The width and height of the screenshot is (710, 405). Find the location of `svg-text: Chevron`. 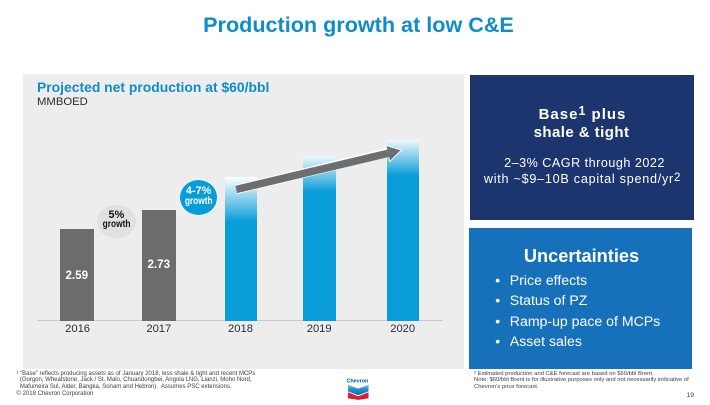

svg-text: Chevron is located at coordinates (357, 382).